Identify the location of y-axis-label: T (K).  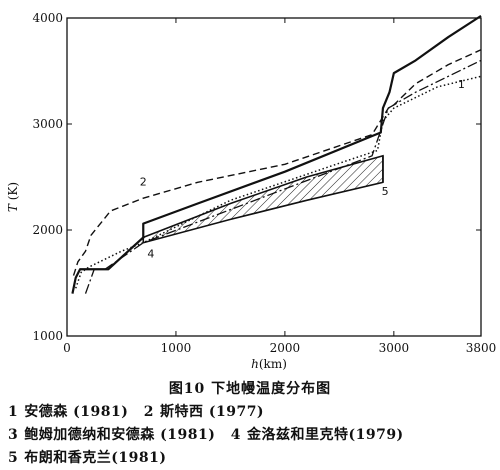
(13, 197).